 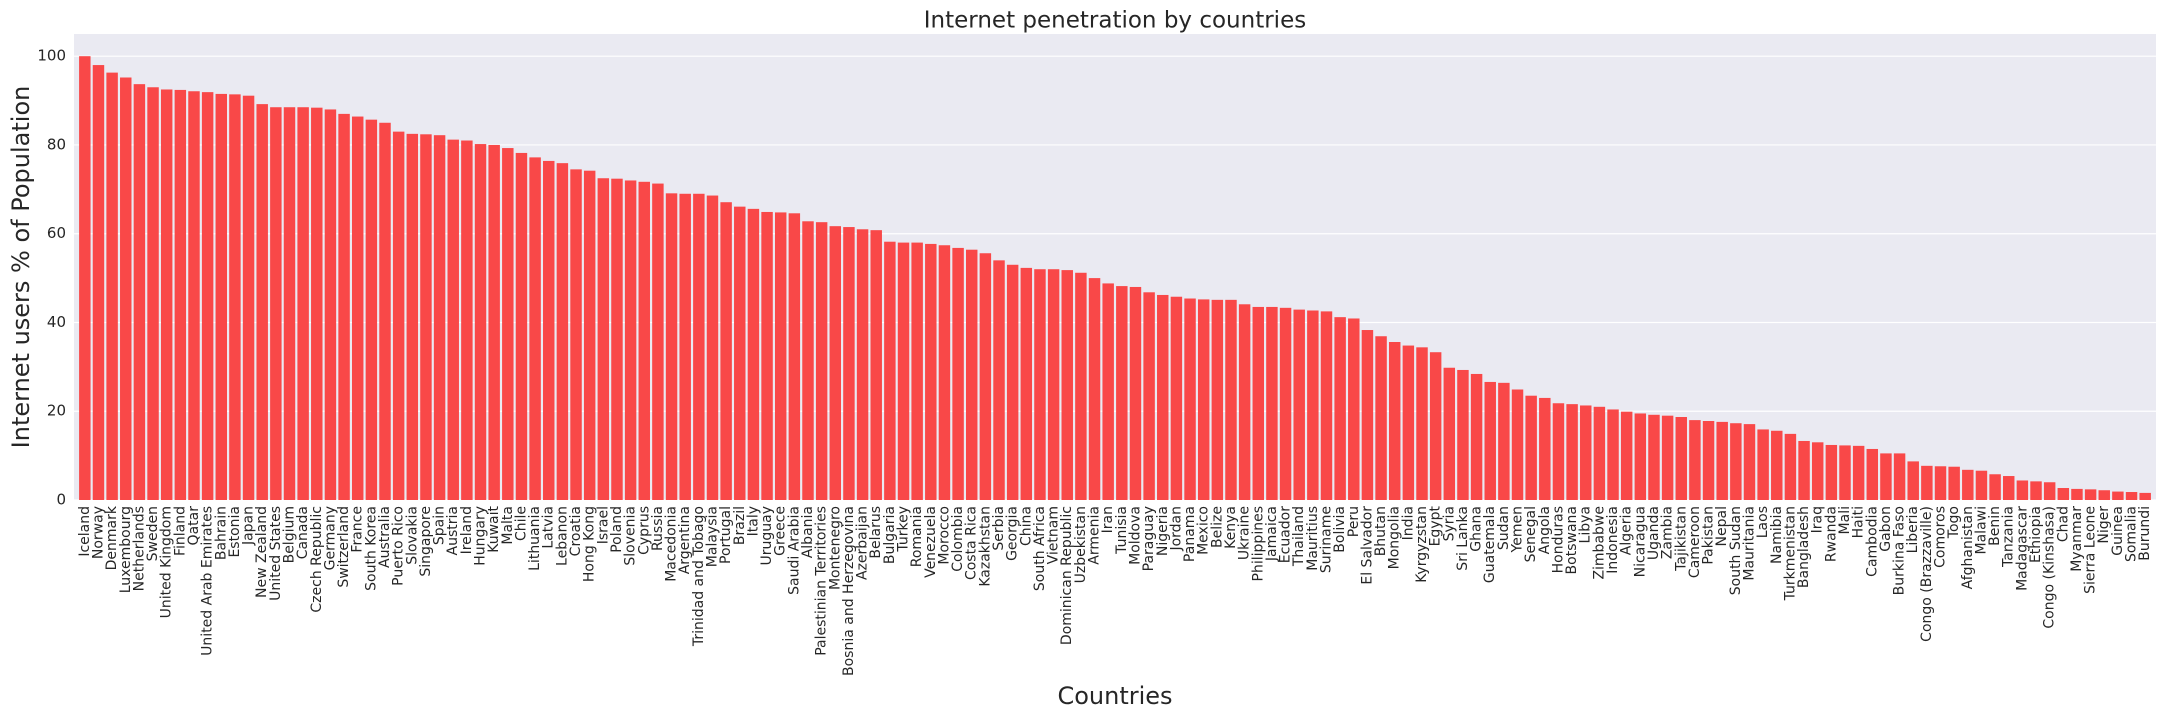 I want to click on x-tick-label: Brazil, so click(x=740, y=525).